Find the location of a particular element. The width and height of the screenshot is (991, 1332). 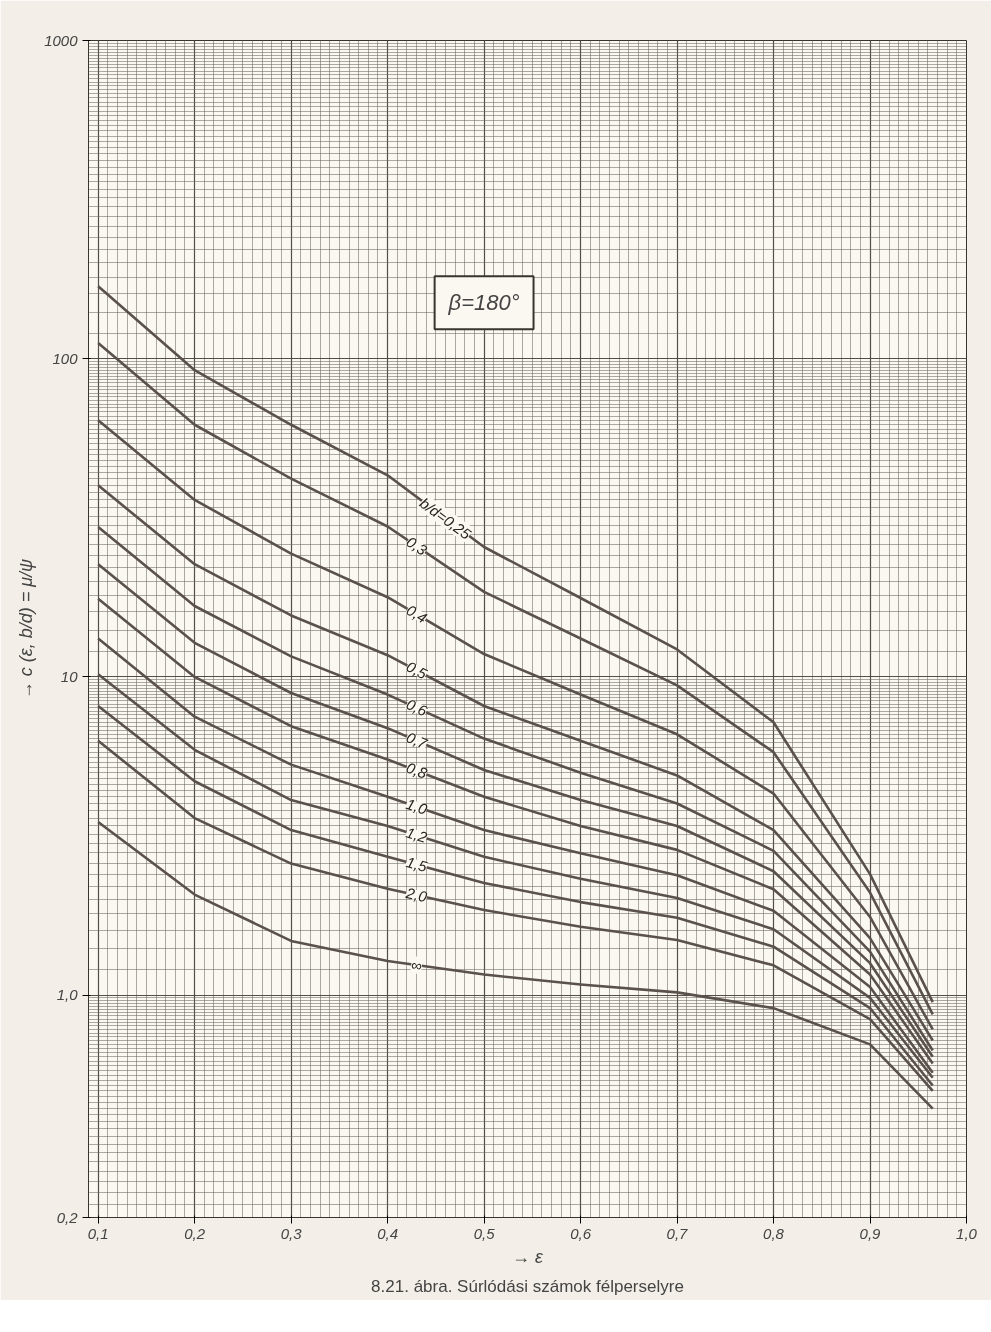

x-tick-label: 0,1 is located at coordinates (98, 1233).